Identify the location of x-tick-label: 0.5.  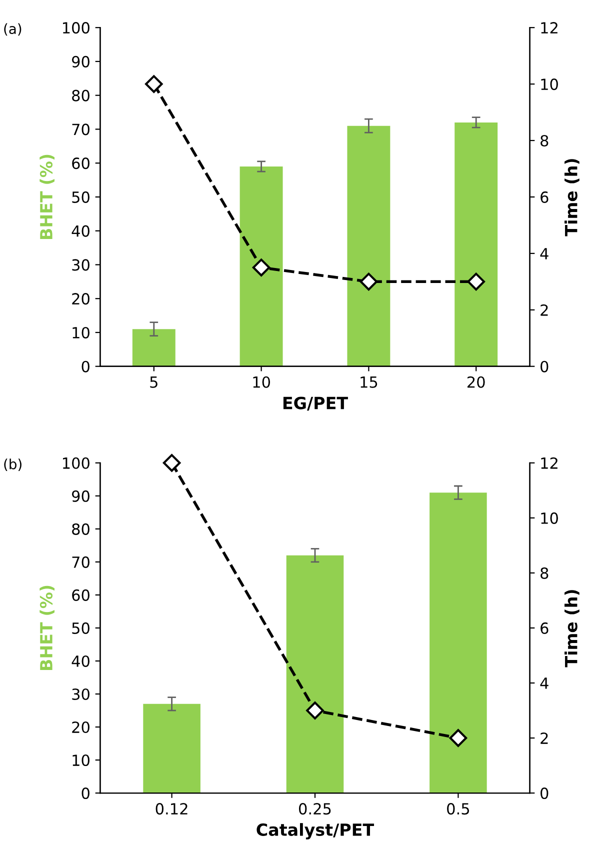
(458, 809).